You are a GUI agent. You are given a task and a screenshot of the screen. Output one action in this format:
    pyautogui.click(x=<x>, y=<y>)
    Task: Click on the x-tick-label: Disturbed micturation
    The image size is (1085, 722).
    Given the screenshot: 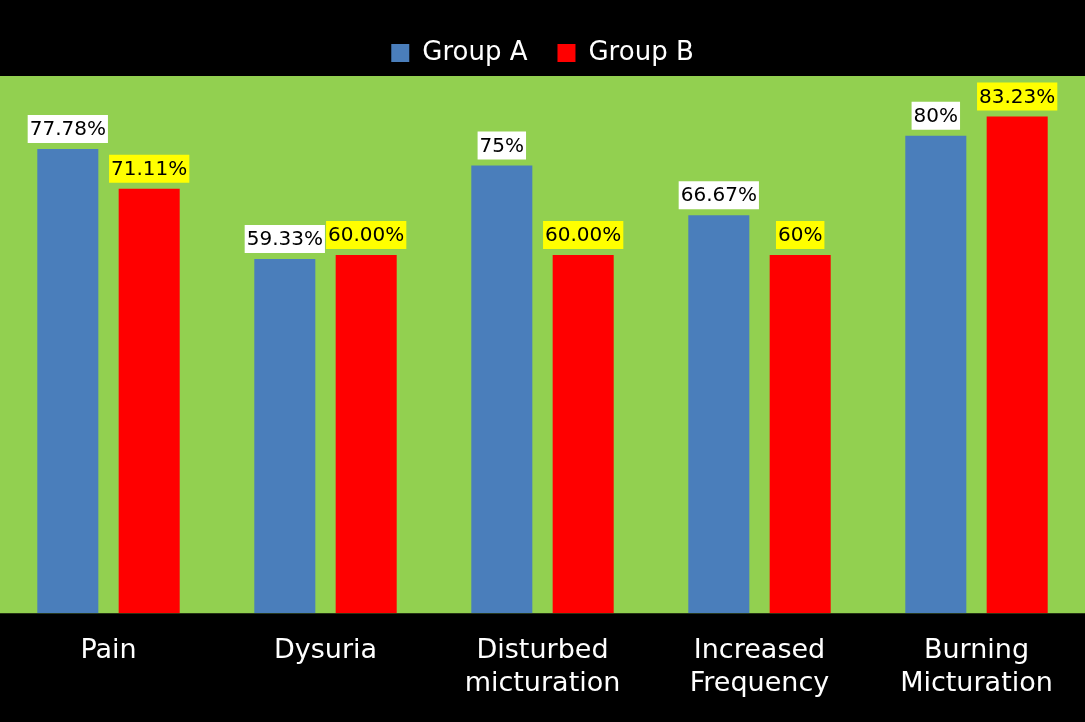 What is the action you would take?
    pyautogui.click(x=542, y=665)
    